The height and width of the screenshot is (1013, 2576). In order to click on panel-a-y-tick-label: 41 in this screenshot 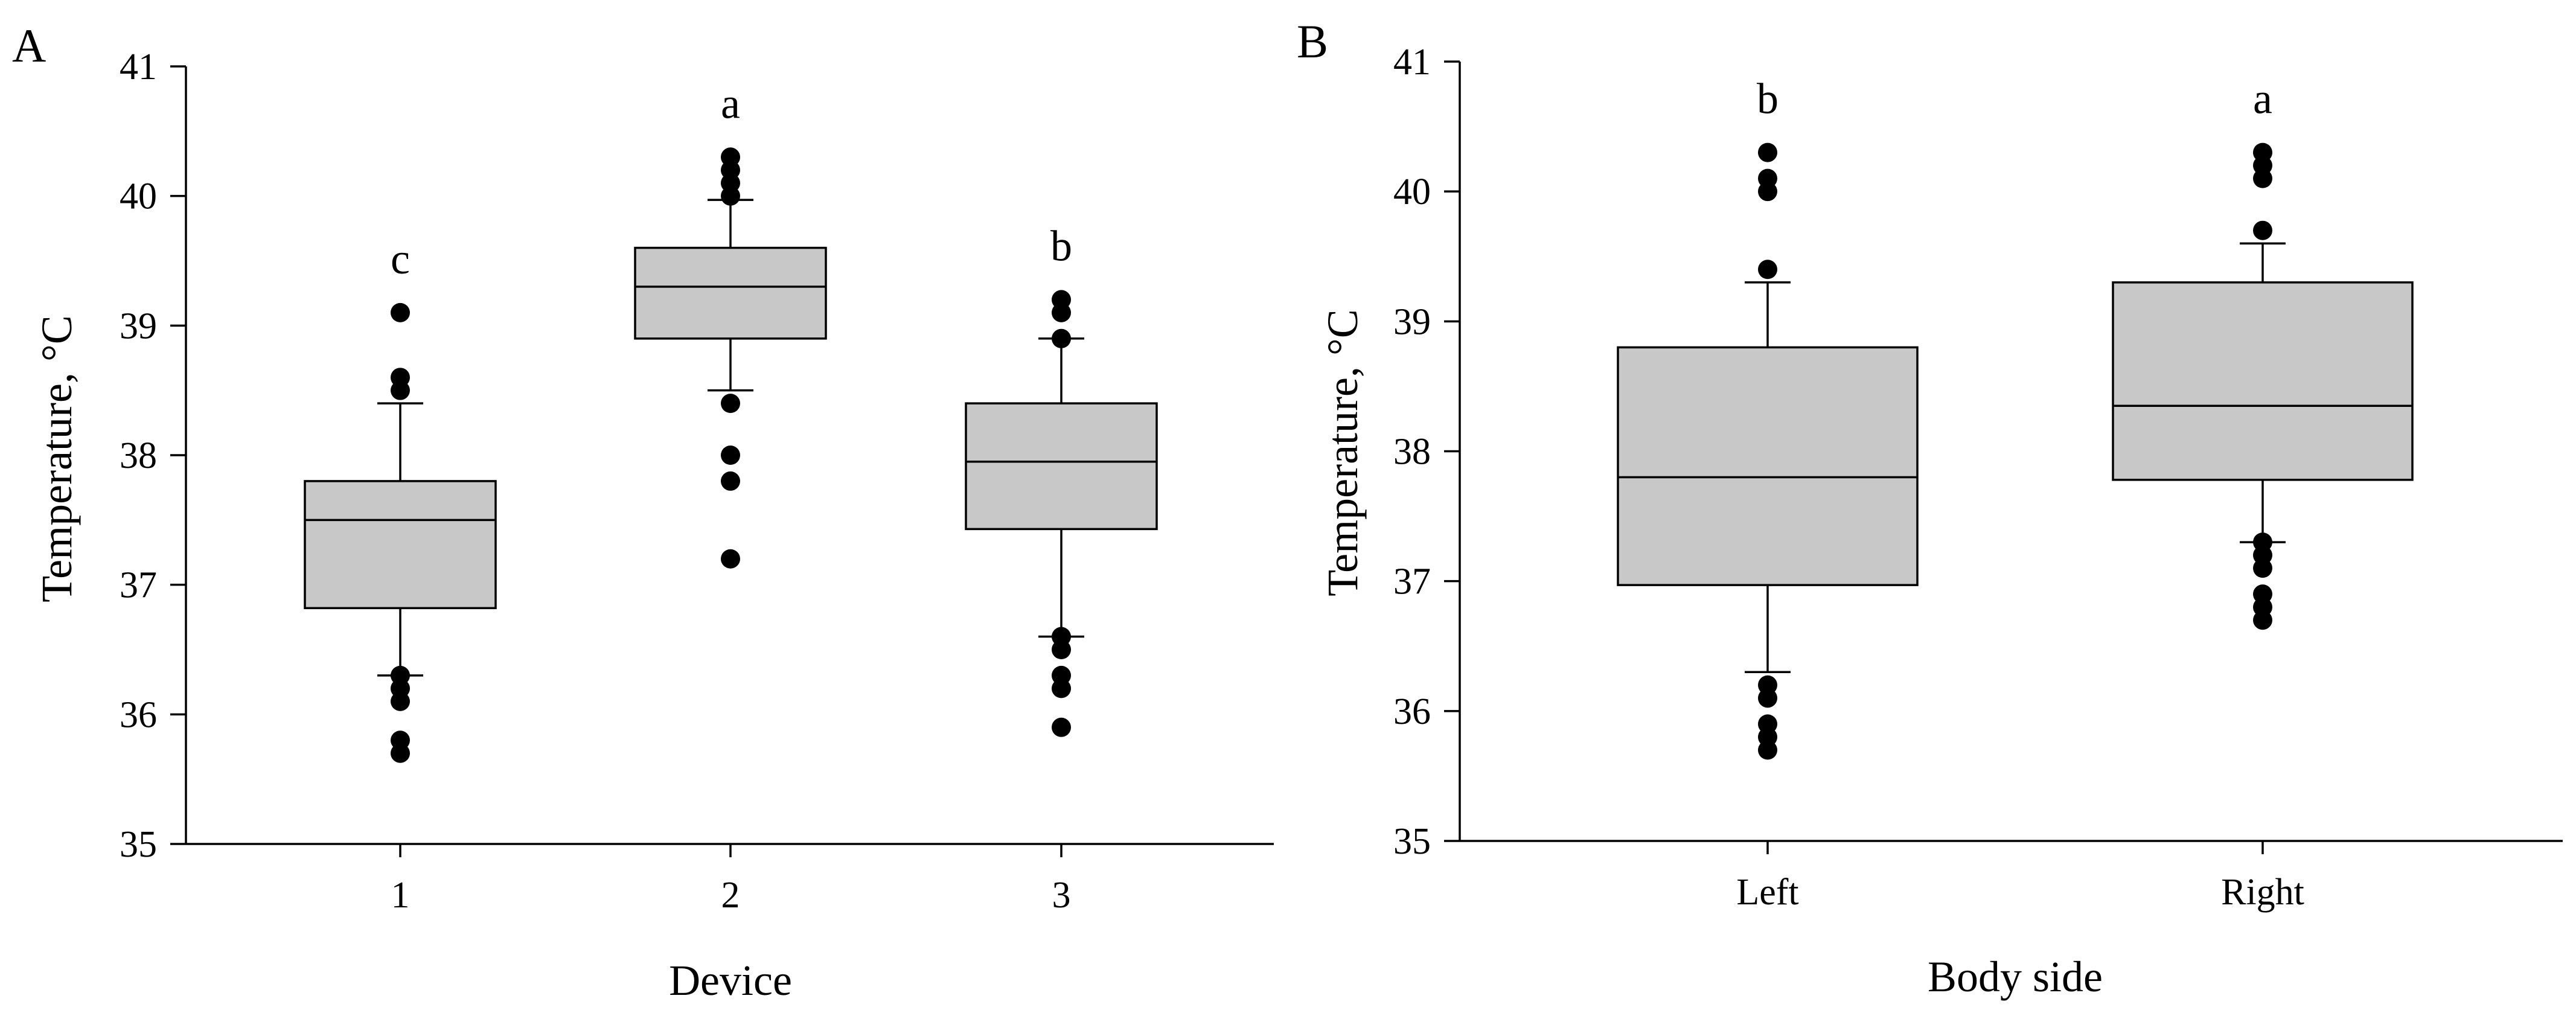, I will do `click(138, 67)`.